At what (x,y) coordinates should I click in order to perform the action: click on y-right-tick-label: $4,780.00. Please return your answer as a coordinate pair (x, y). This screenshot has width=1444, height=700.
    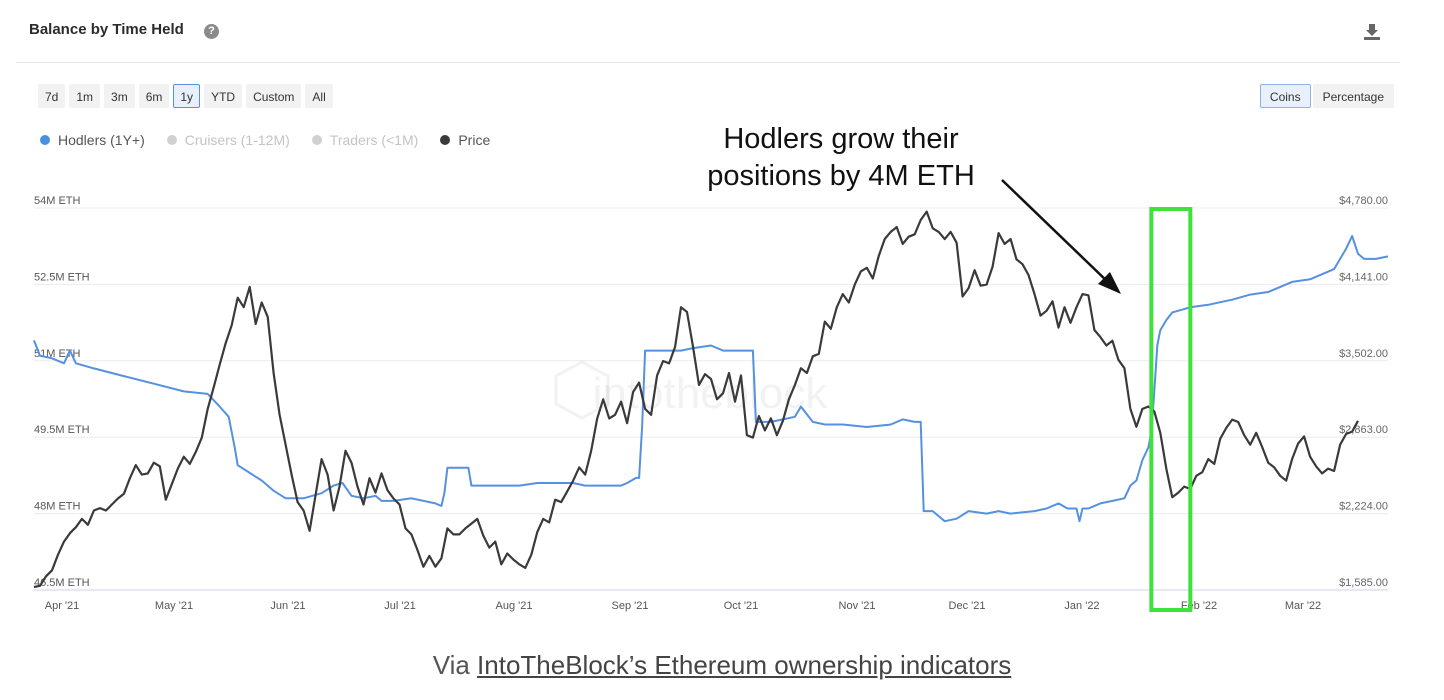
    Looking at the image, I should click on (1363, 201).